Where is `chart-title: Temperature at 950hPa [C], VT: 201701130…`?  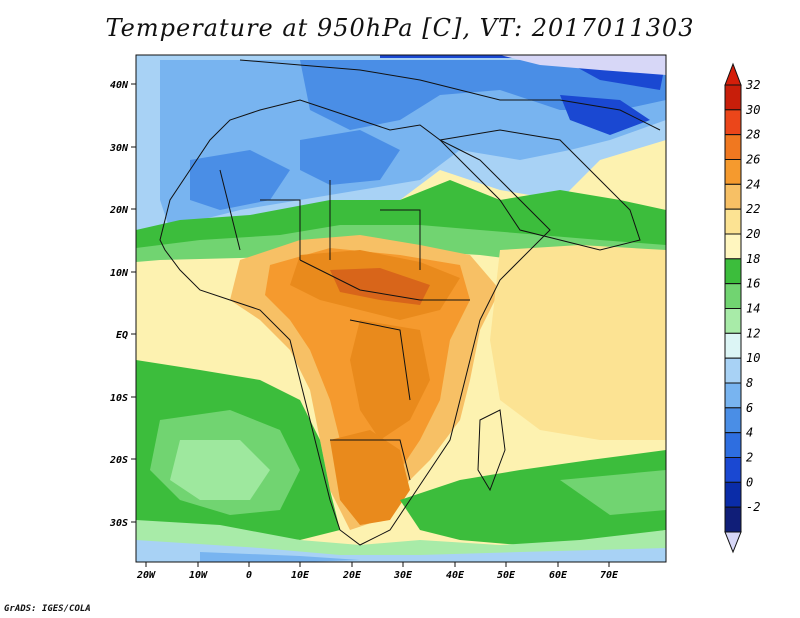
chart-title: Temperature at 950hPa [C], VT: 201701130… is located at coordinates (400, 28).